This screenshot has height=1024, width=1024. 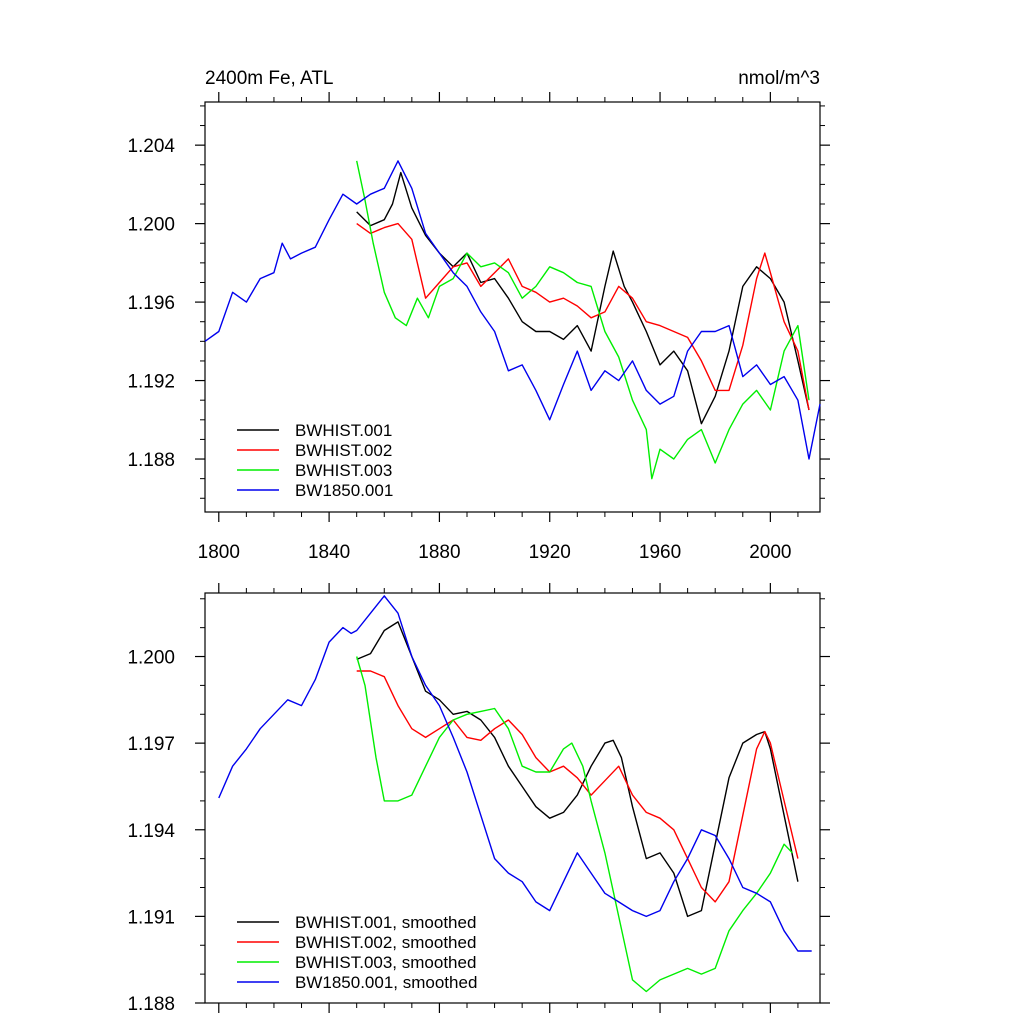 What do you see at coordinates (343, 430) in the screenshot?
I see `top-legend-label-0: BWHIST.001` at bounding box center [343, 430].